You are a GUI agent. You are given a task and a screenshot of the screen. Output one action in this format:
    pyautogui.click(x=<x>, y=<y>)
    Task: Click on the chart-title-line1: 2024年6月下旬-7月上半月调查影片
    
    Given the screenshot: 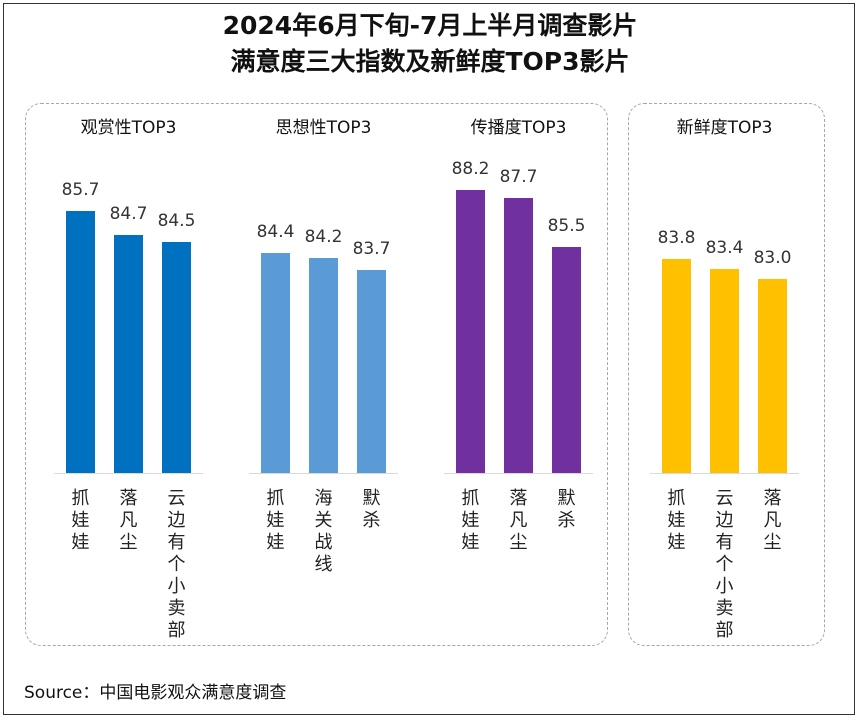 What is the action you would take?
    pyautogui.click(x=430, y=25)
    